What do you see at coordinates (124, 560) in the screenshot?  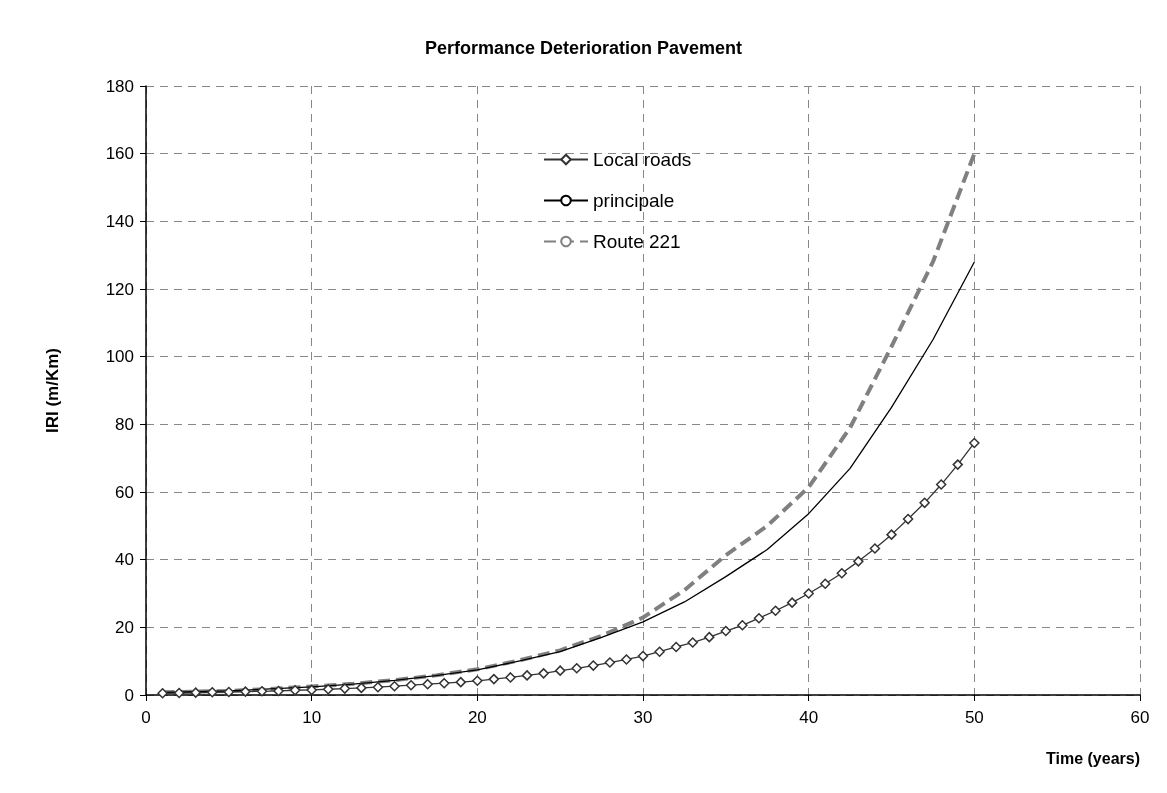 I see `y-tick-label: 40` at bounding box center [124, 560].